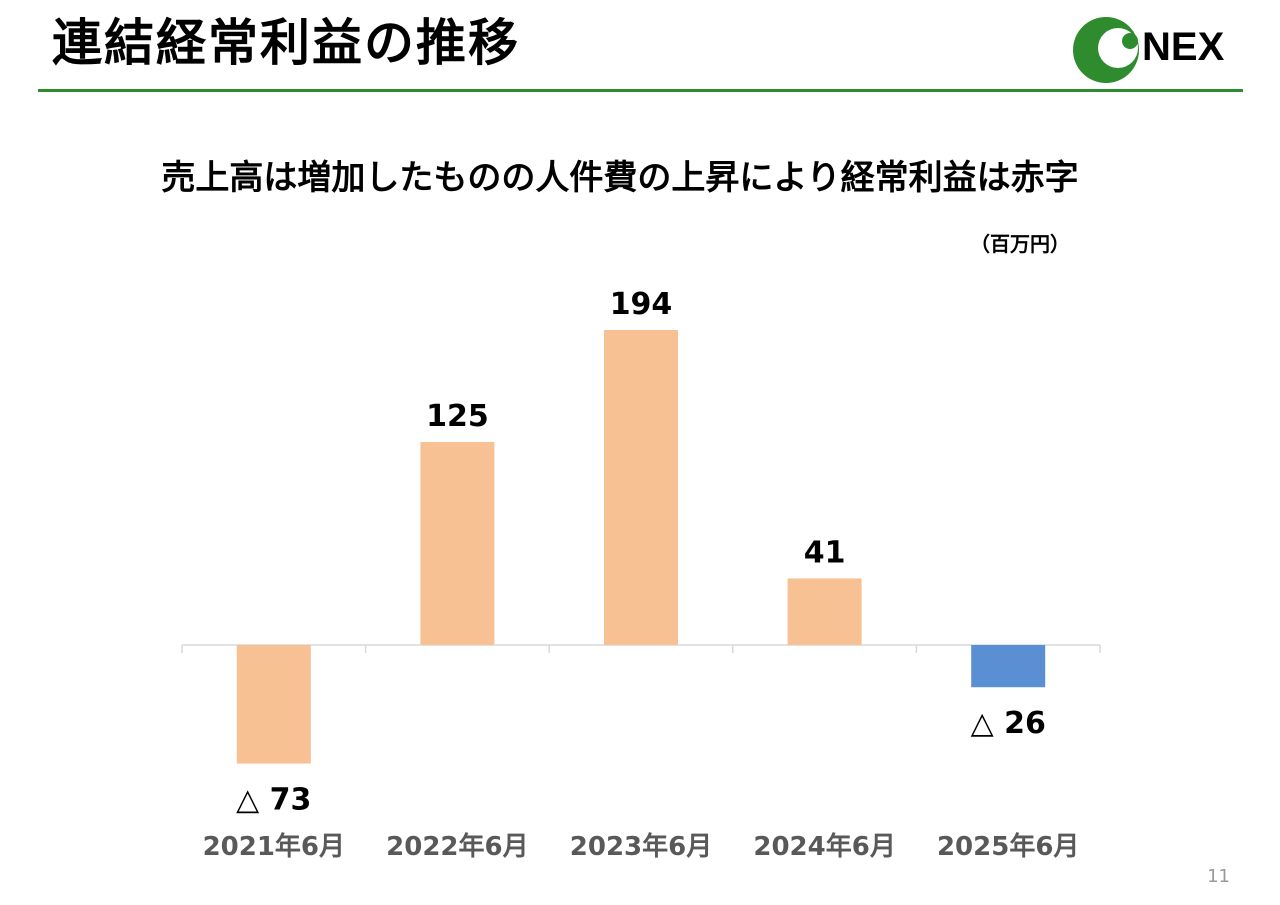 Image resolution: width=1280 pixels, height=905 pixels. Describe the element at coordinates (457, 846) in the screenshot. I see `category-label: 2022年6月` at that location.